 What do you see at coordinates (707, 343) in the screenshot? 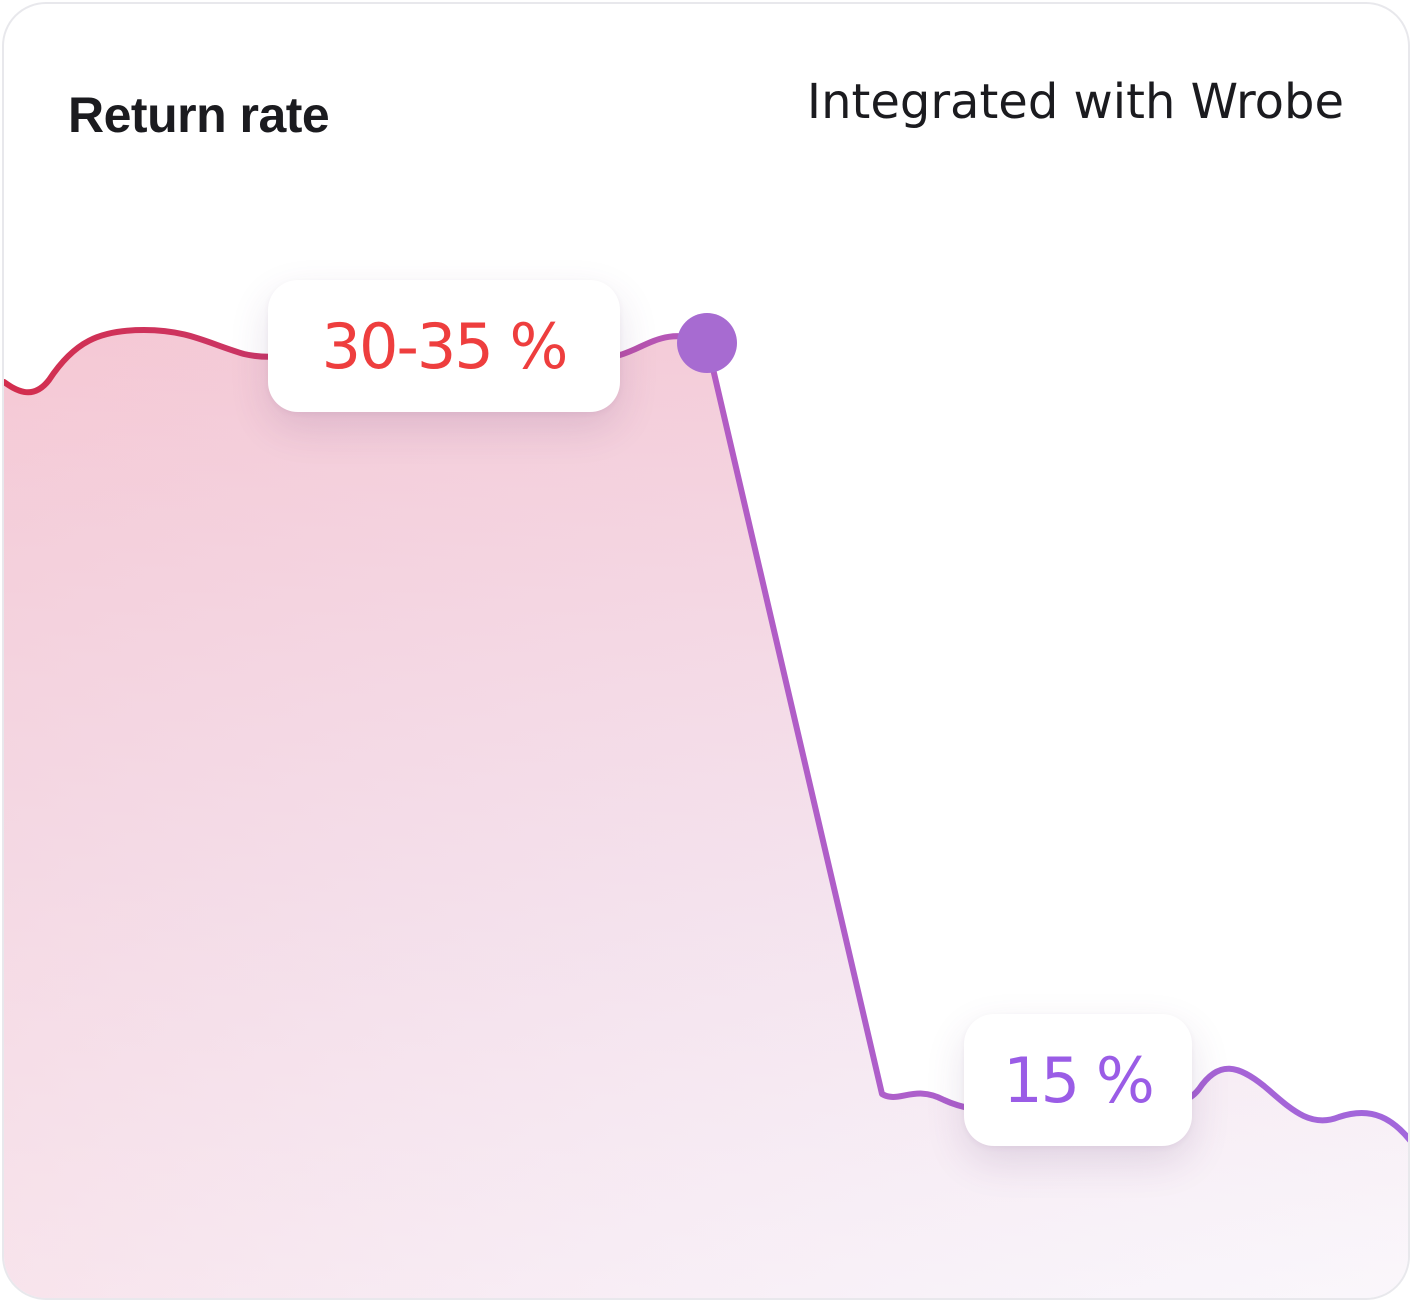
I see `peak-marker` at bounding box center [707, 343].